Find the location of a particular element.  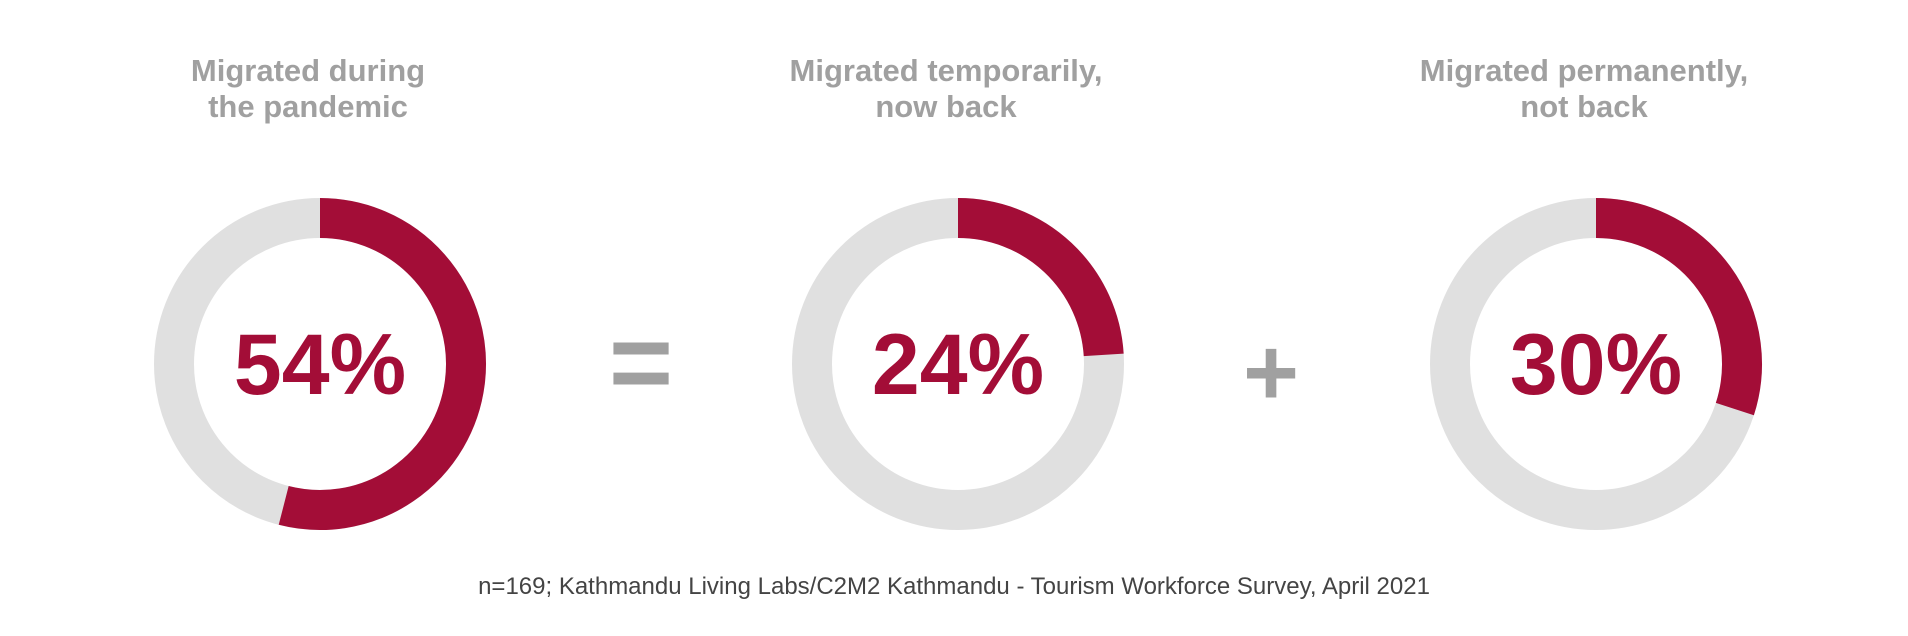

donut-title-migrated-permanently: Migrated permanently, not back is located at coordinates (1584, 89).